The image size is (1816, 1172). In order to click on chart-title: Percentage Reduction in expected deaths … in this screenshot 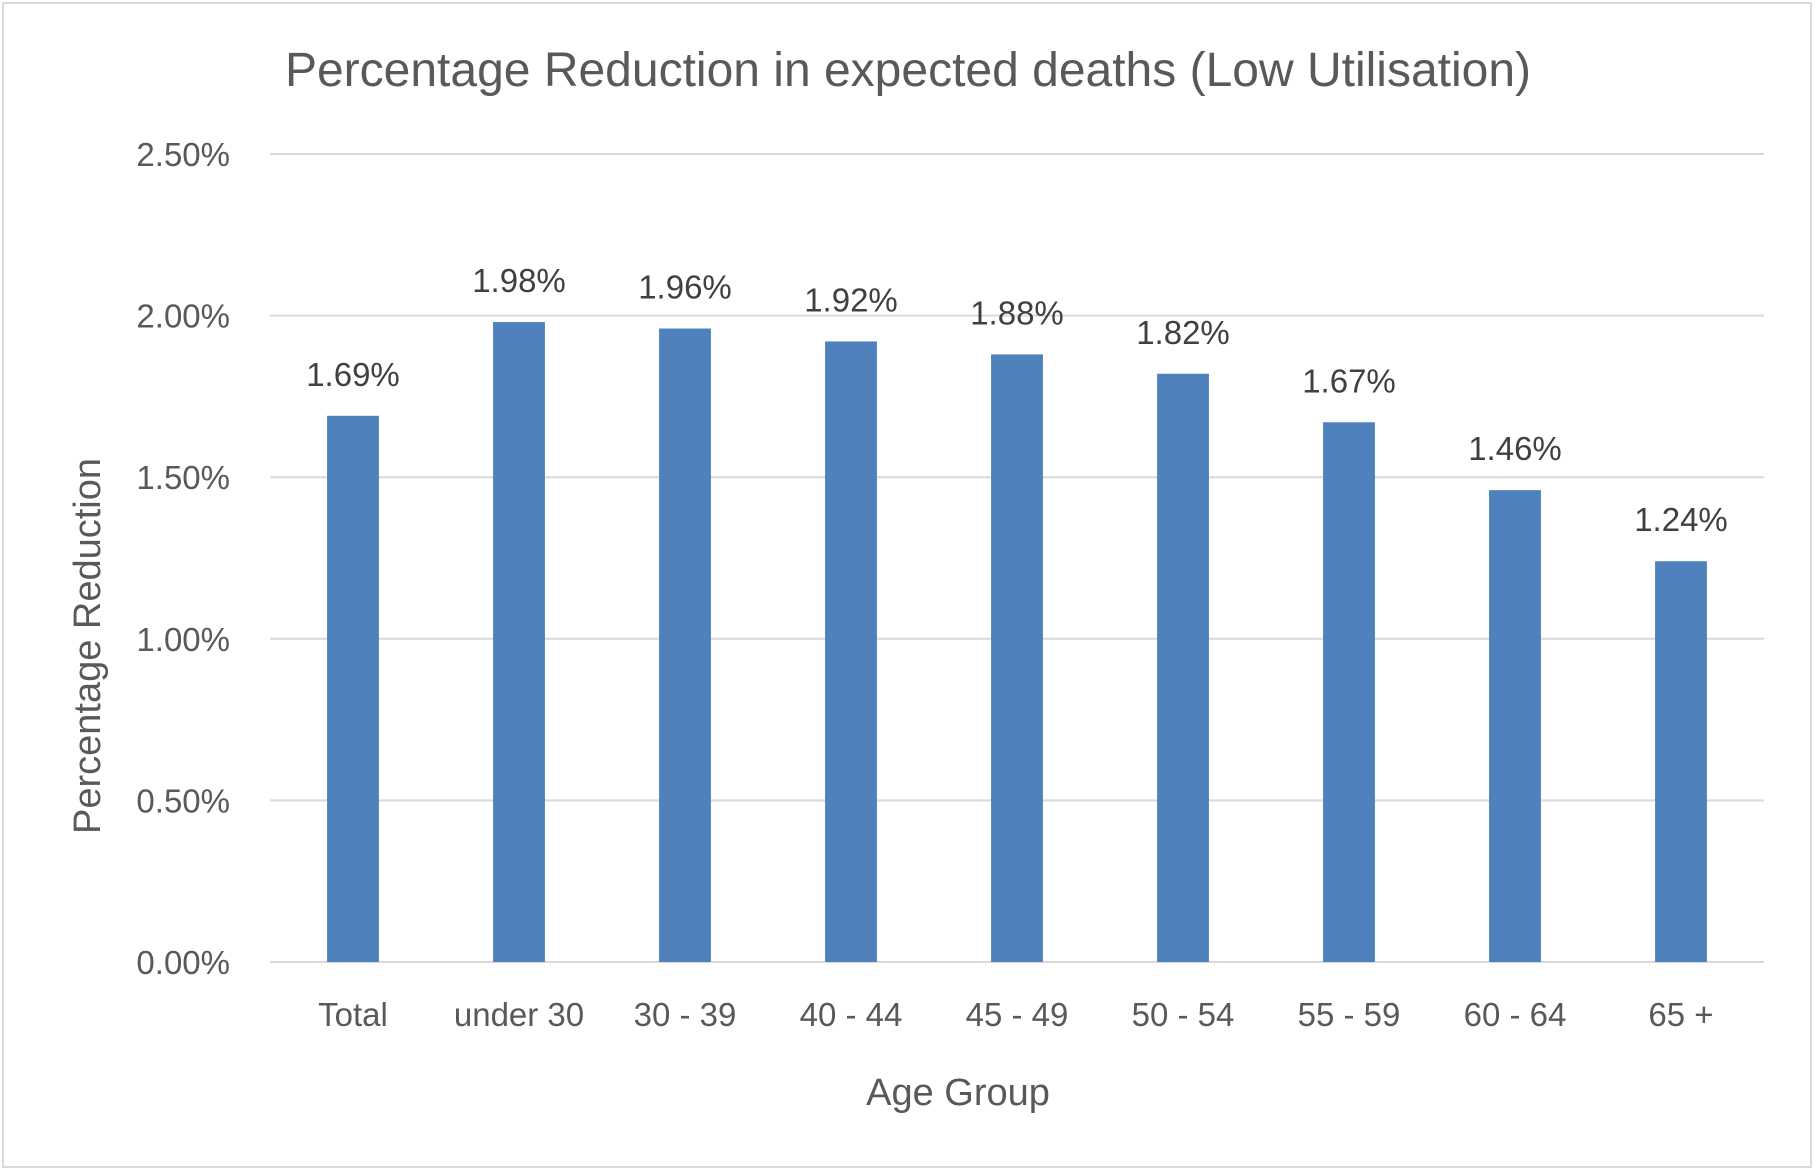, I will do `click(908, 70)`.